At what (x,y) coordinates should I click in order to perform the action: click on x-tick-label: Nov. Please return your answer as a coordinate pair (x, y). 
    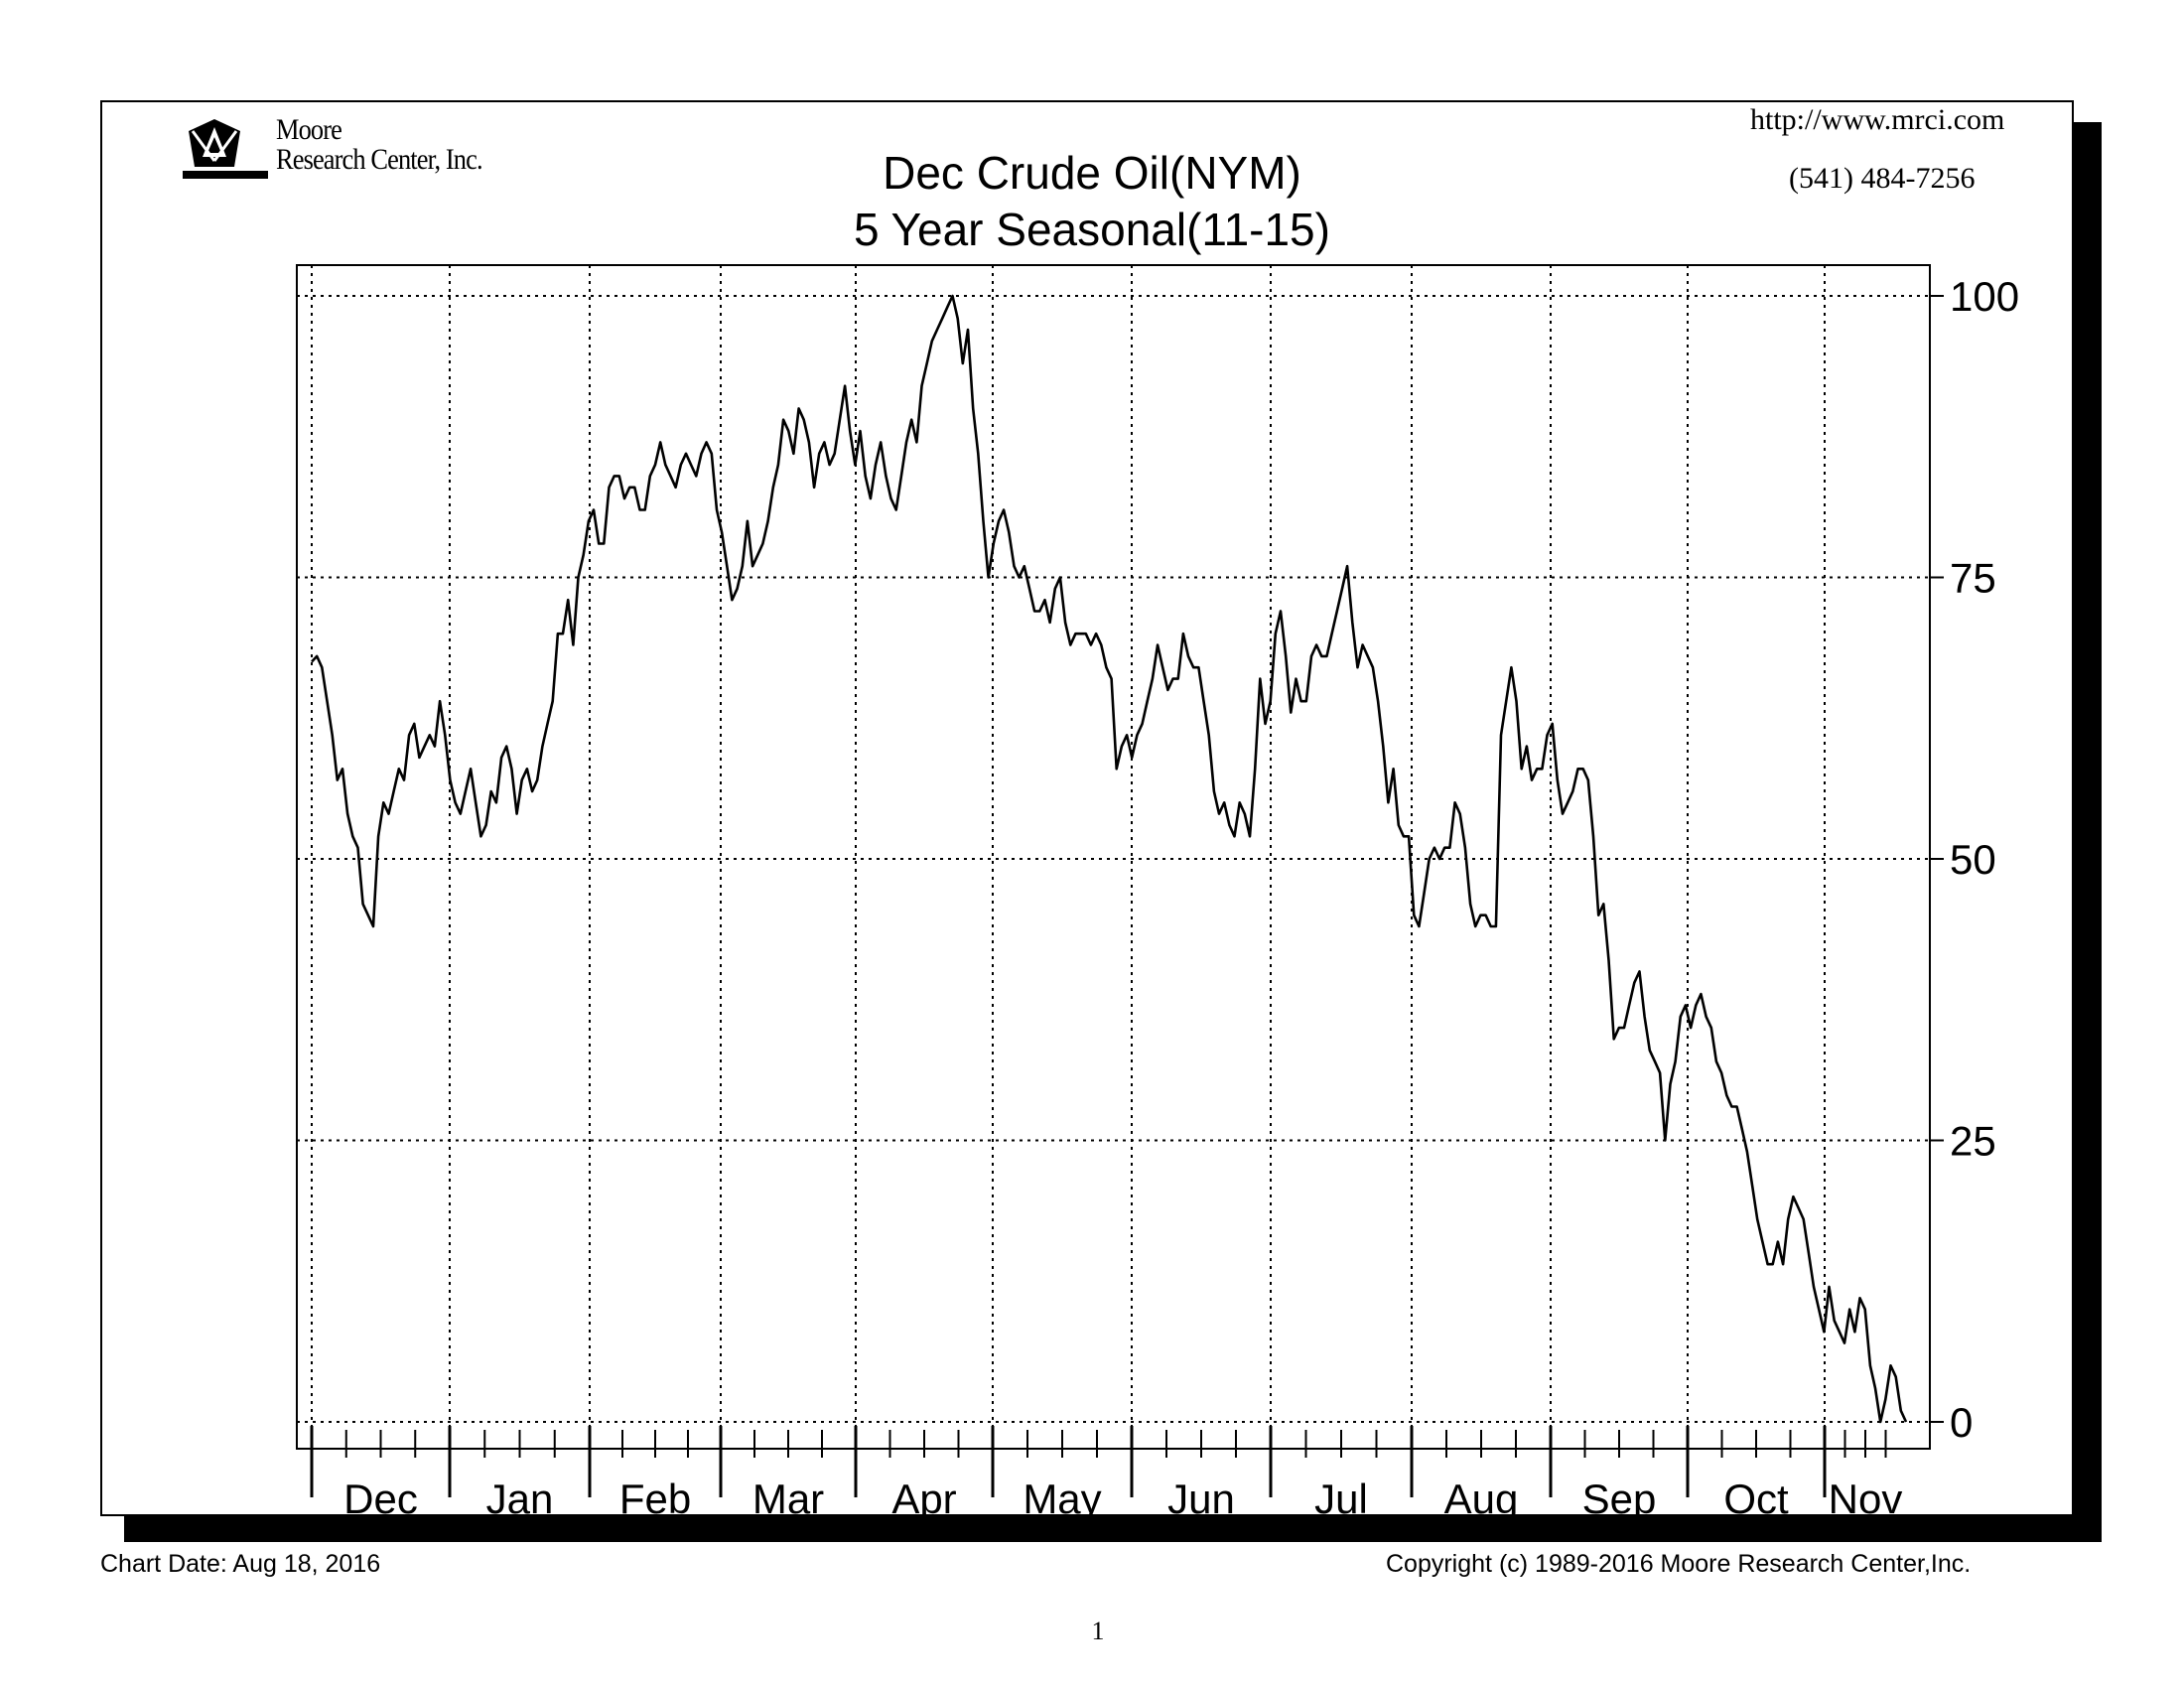
    Looking at the image, I should click on (1866, 1499).